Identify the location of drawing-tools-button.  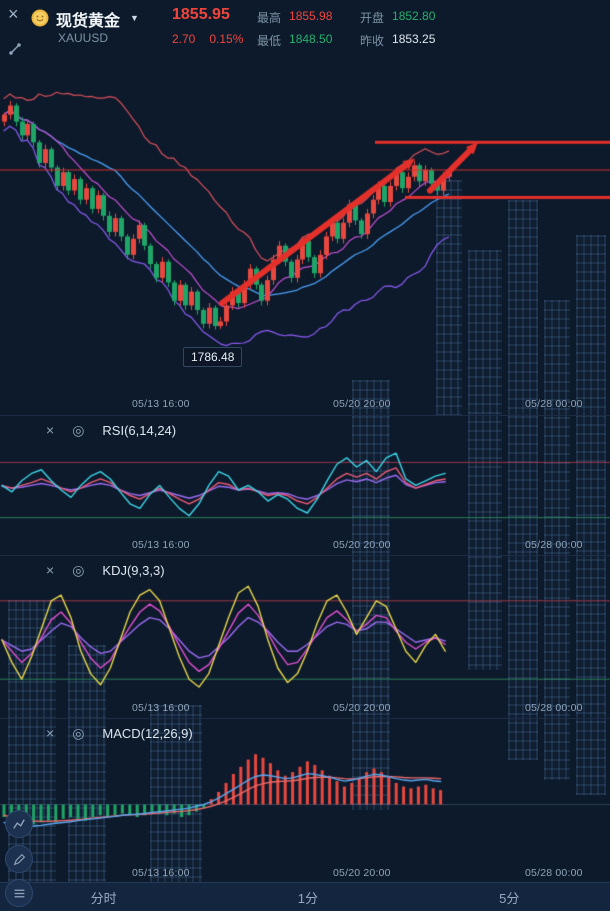
(19, 859).